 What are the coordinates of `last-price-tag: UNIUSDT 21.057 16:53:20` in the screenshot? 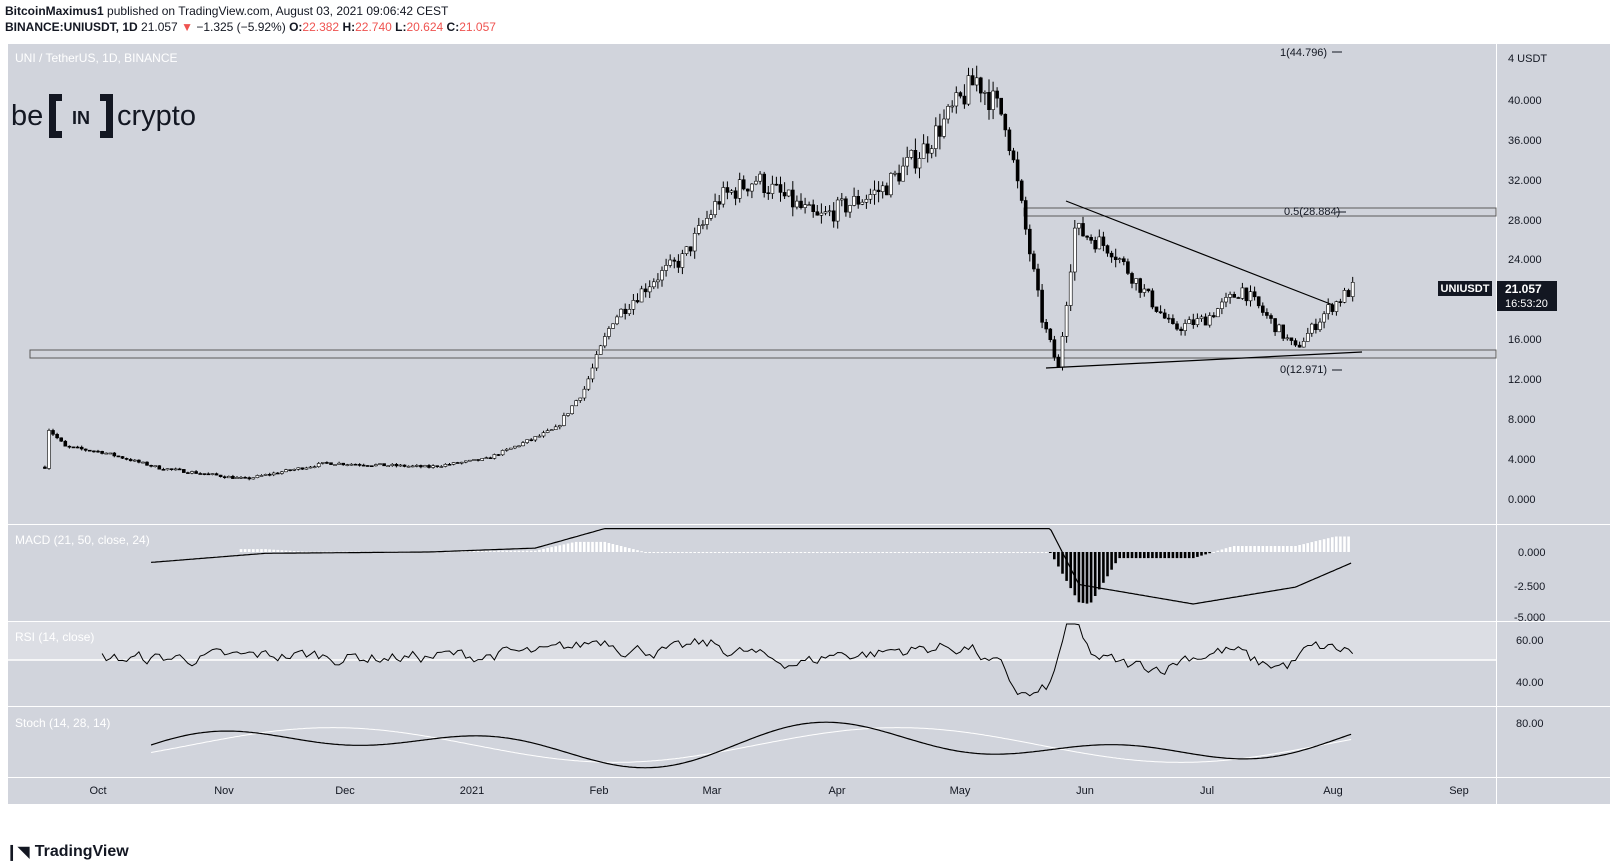 It's located at (1497, 296).